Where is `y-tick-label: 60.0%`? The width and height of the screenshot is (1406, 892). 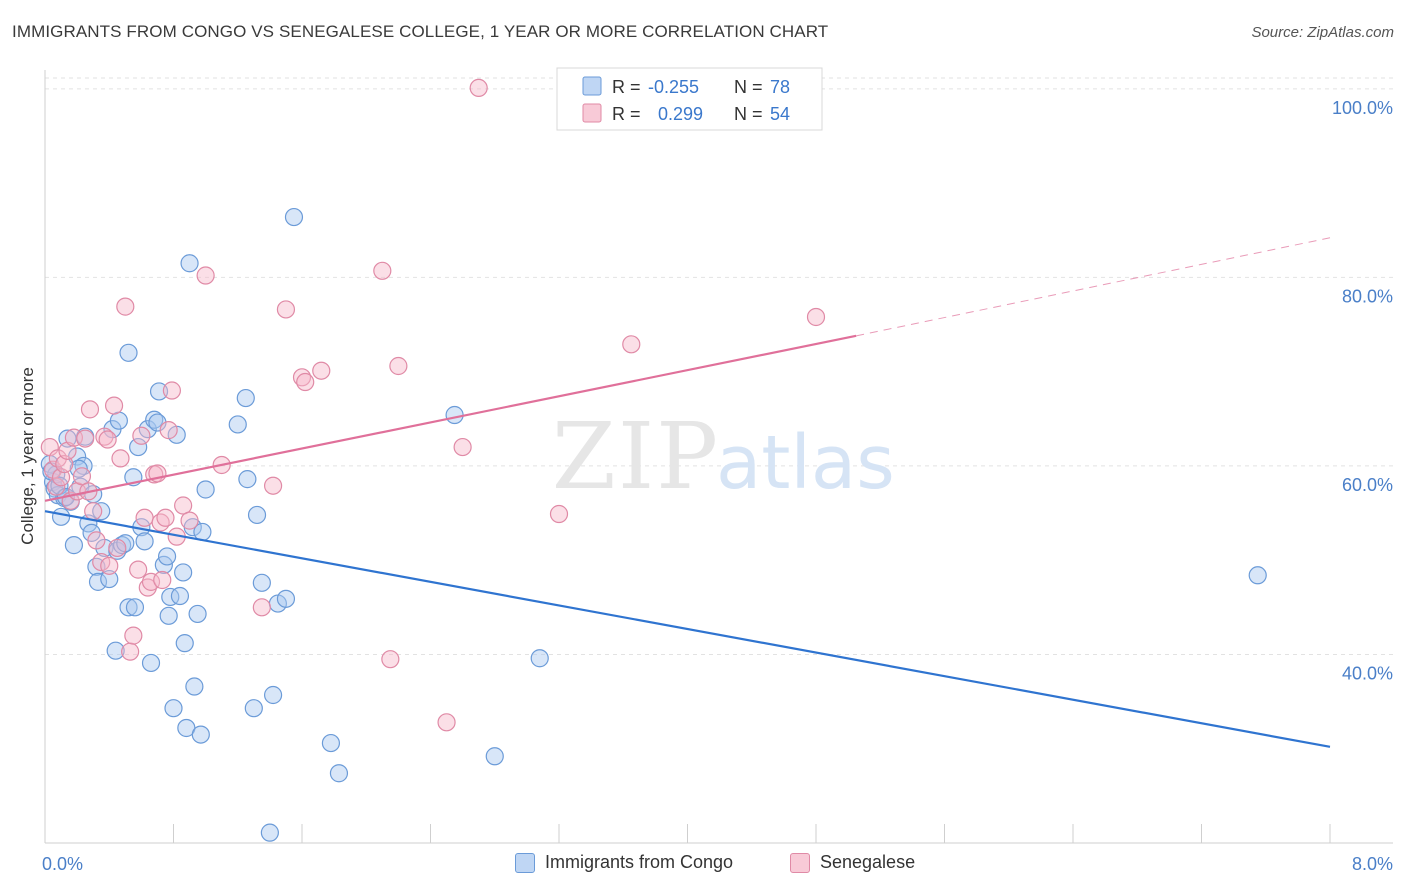 y-tick-label: 60.0% is located at coordinates (1367, 485).